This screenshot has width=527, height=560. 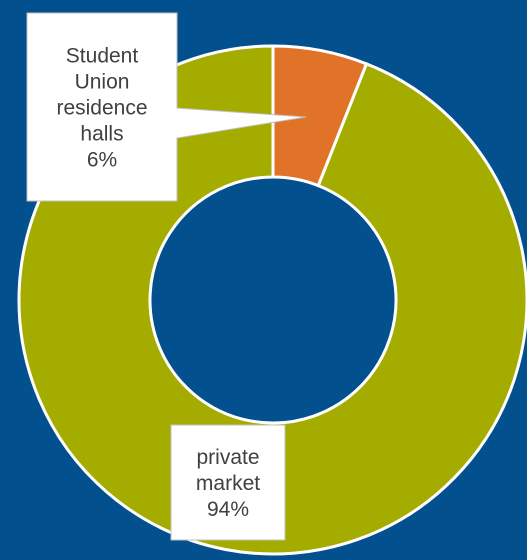 I want to click on label-text-line: private, so click(x=227, y=457).